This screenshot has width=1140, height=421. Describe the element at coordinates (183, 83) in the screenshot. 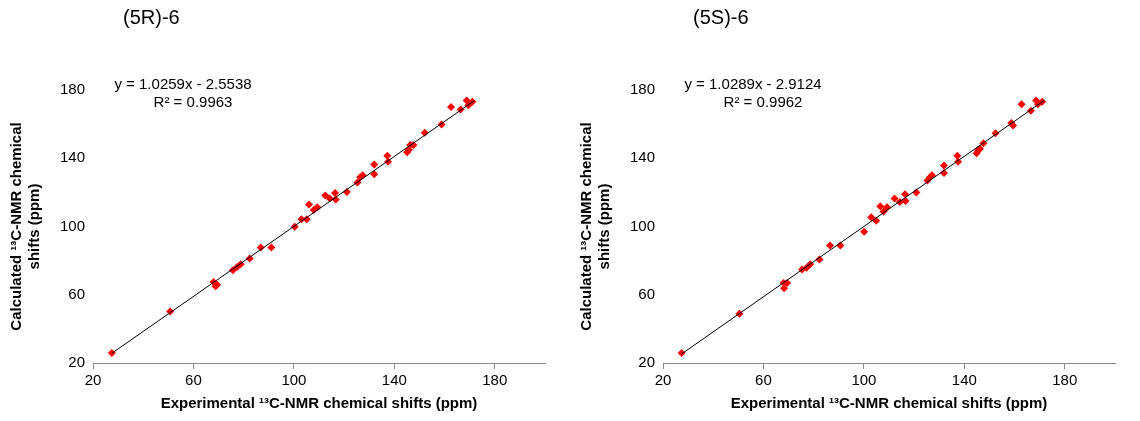

I see `annotation: y = 1.0259x - 2.5538` at that location.